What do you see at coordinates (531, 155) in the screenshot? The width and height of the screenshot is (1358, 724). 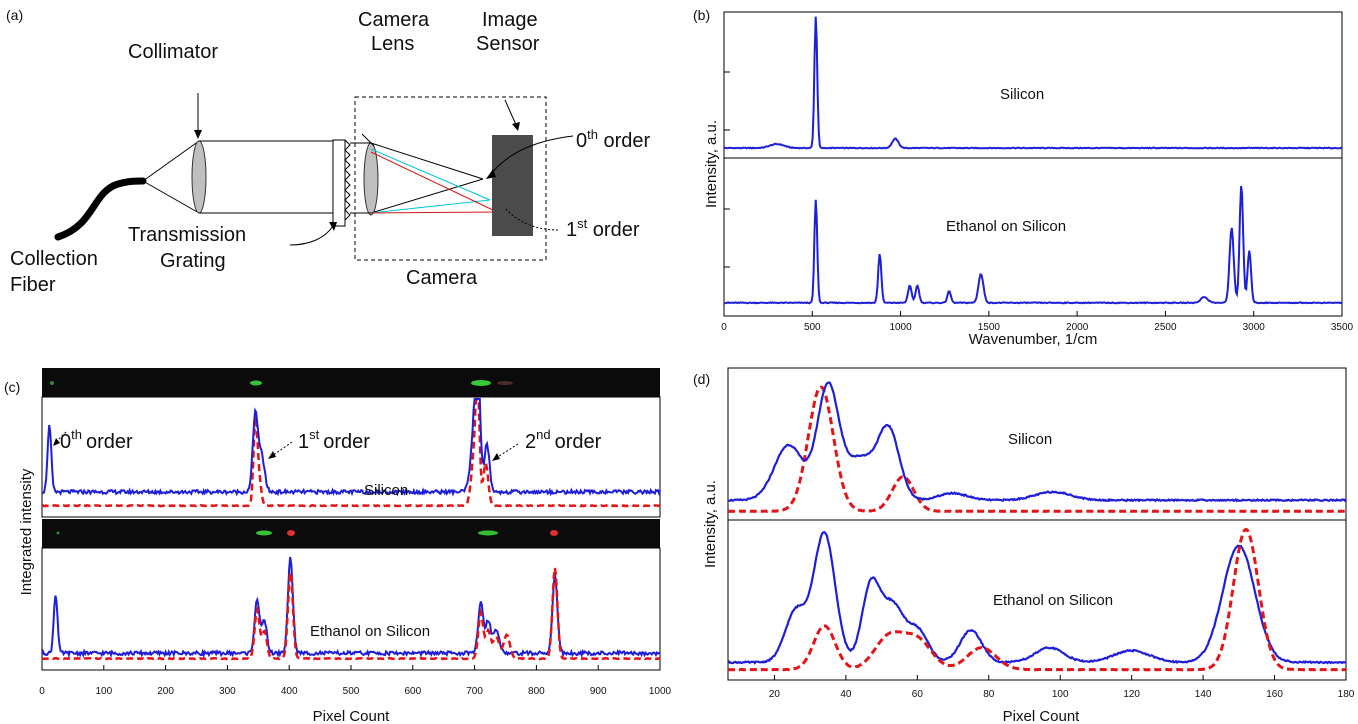 I see `order0-pointer` at bounding box center [531, 155].